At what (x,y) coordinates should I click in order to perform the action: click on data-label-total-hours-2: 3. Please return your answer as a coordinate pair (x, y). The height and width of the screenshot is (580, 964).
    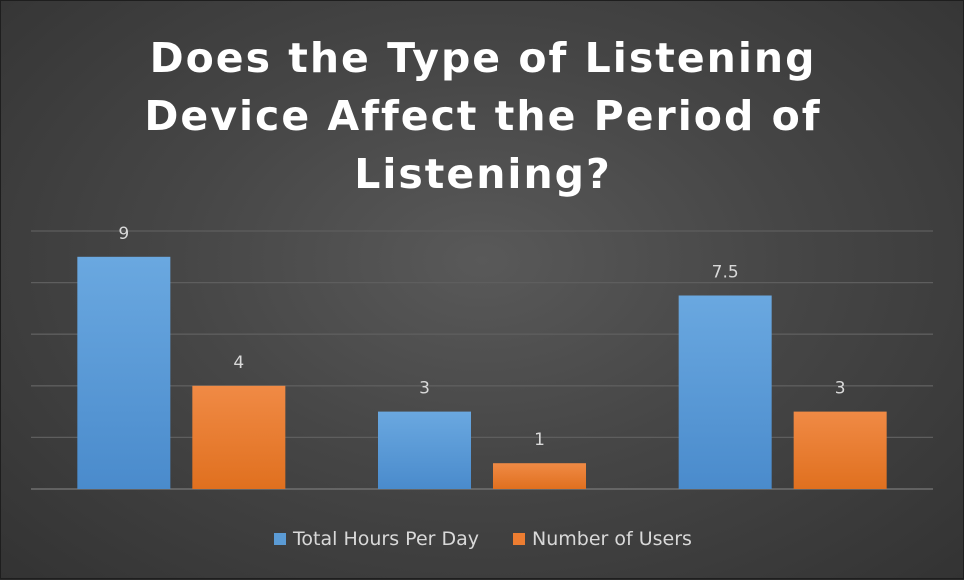
    Looking at the image, I should click on (424, 389).